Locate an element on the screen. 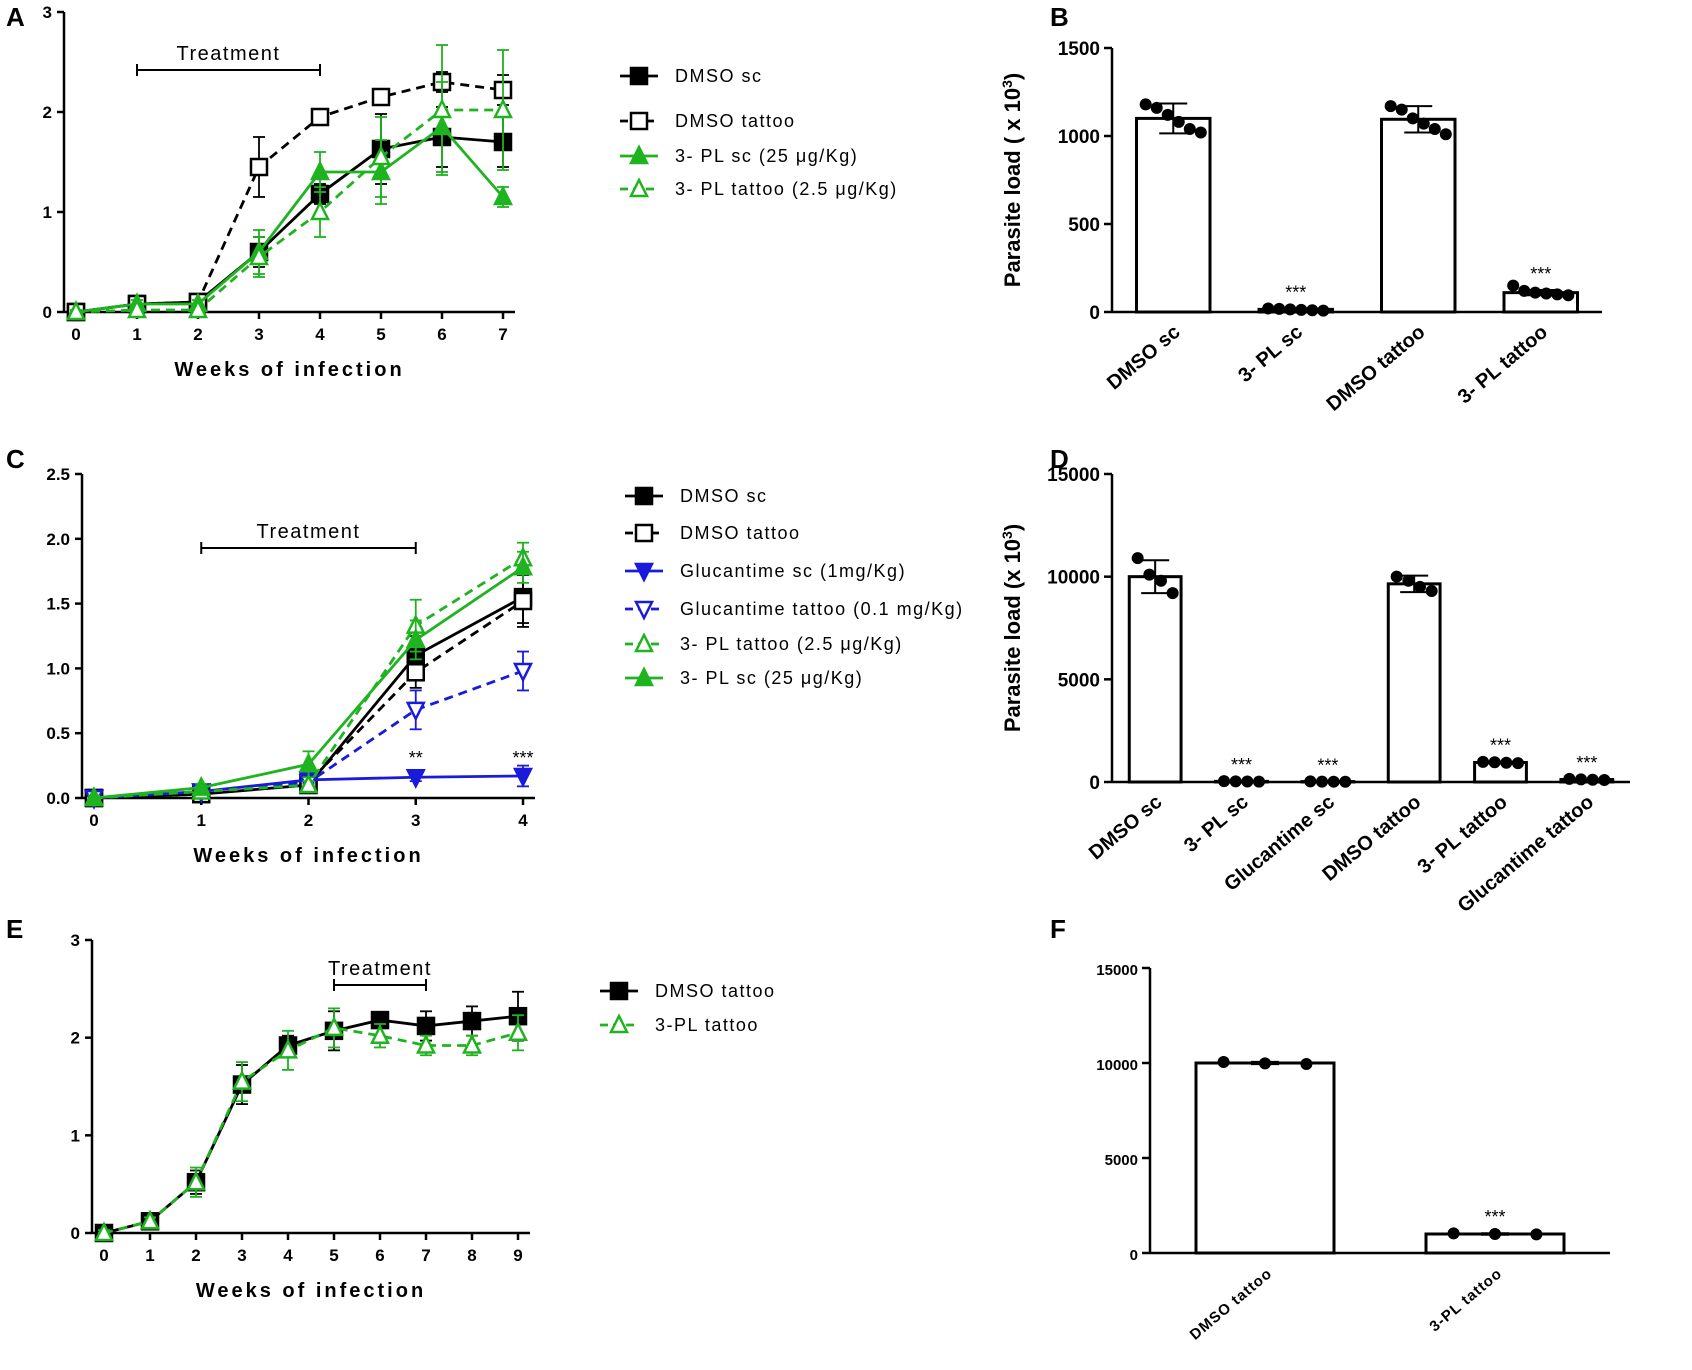 Image resolution: width=1692 pixels, height=1370 pixels. x-tick-label: 3 is located at coordinates (241, 1255).